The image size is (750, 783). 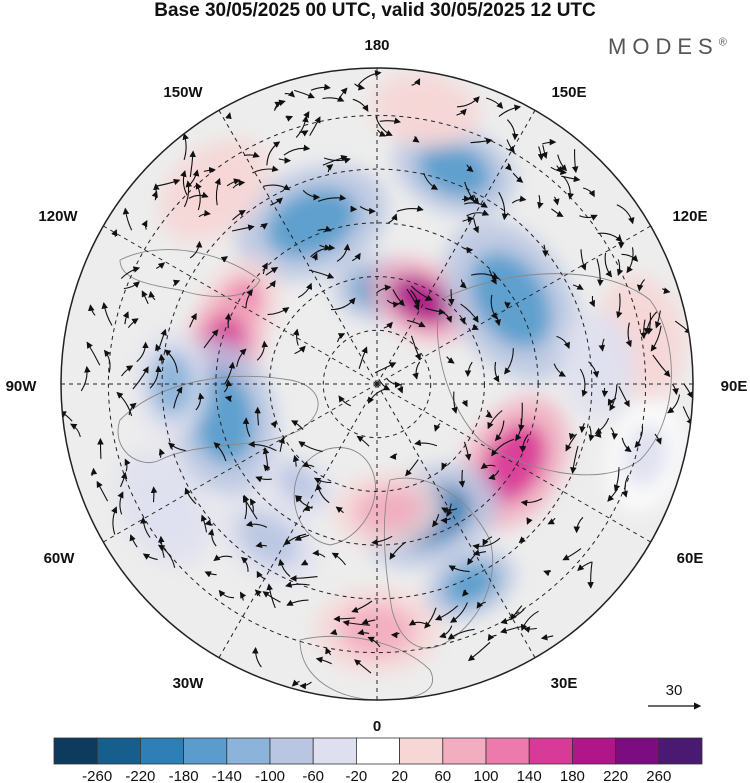 What do you see at coordinates (438, 563) in the screenshot?
I see `coastline-europe` at bounding box center [438, 563].